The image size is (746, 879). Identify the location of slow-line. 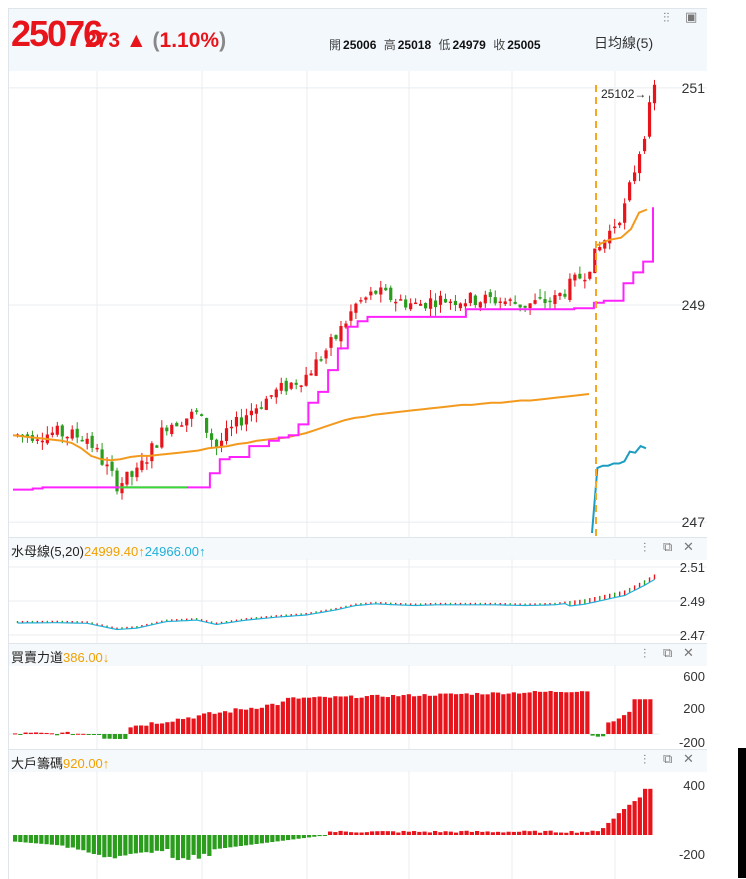
(336, 604).